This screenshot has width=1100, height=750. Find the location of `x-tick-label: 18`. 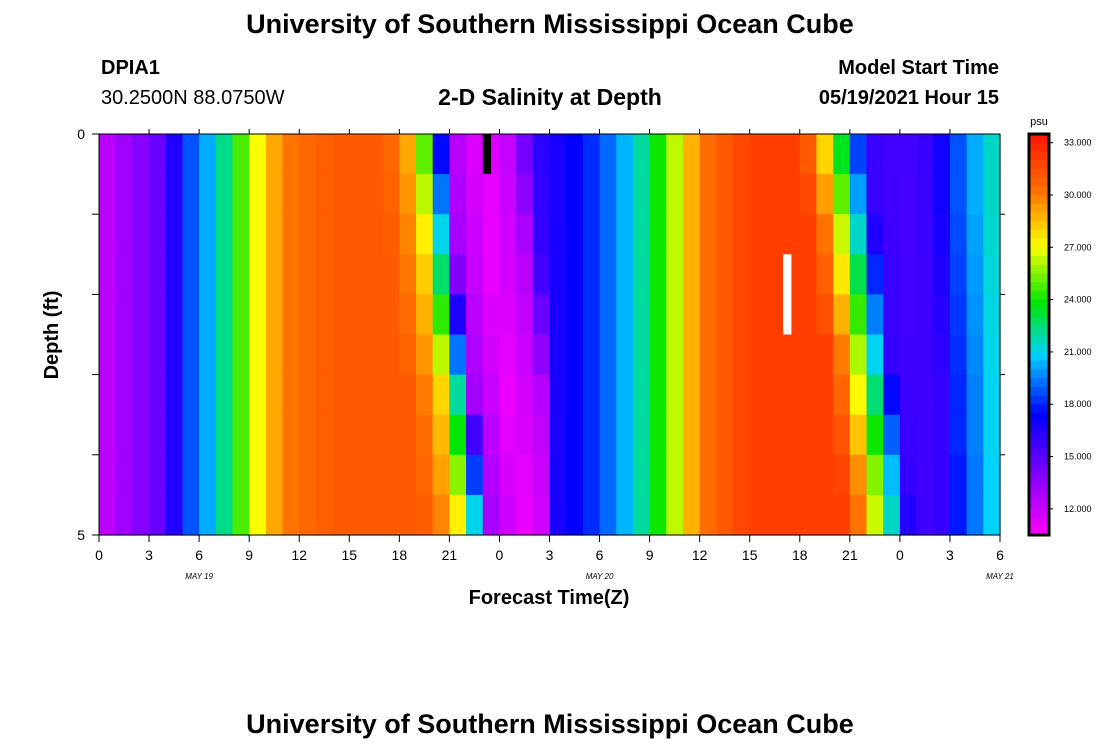

x-tick-label: 18 is located at coordinates (800, 555).